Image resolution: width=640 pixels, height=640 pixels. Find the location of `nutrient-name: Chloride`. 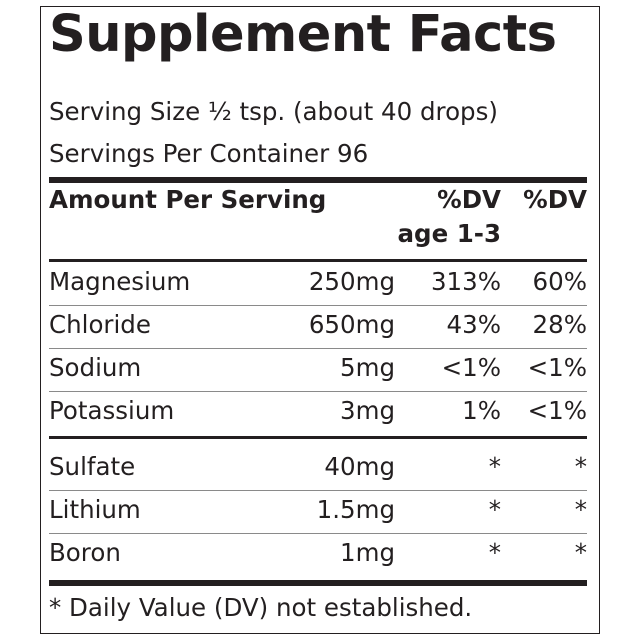

nutrient-name: Chloride is located at coordinates (100, 324).